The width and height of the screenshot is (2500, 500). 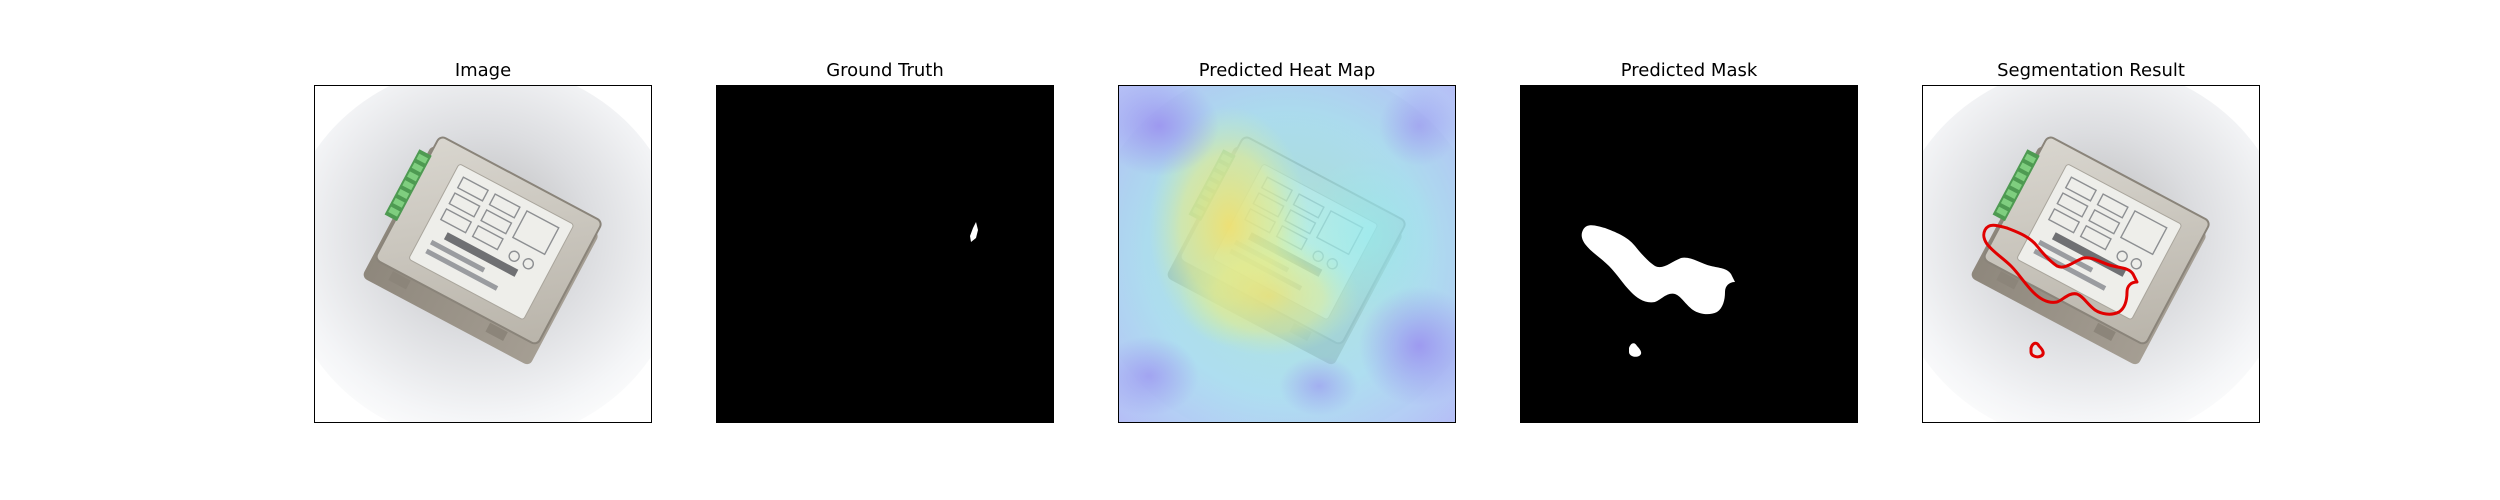 I want to click on panel-title: Predicted Heat Map, so click(x=1287, y=70).